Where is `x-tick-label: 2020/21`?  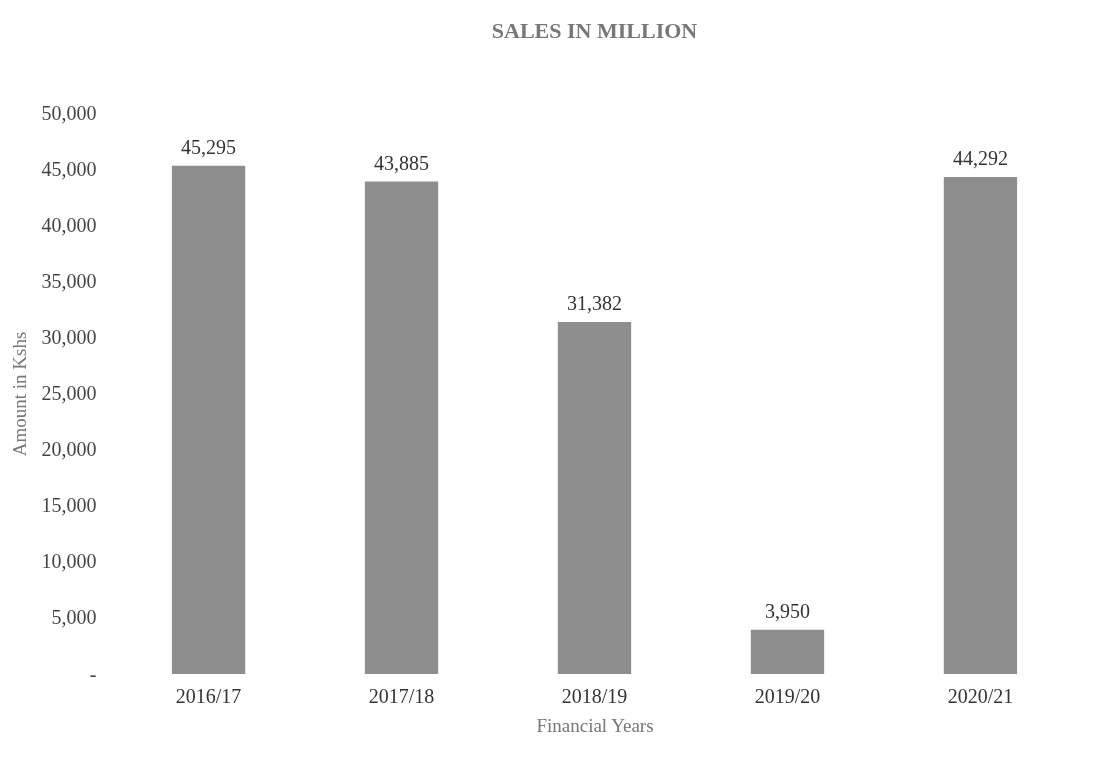 x-tick-label: 2020/21 is located at coordinates (980, 695).